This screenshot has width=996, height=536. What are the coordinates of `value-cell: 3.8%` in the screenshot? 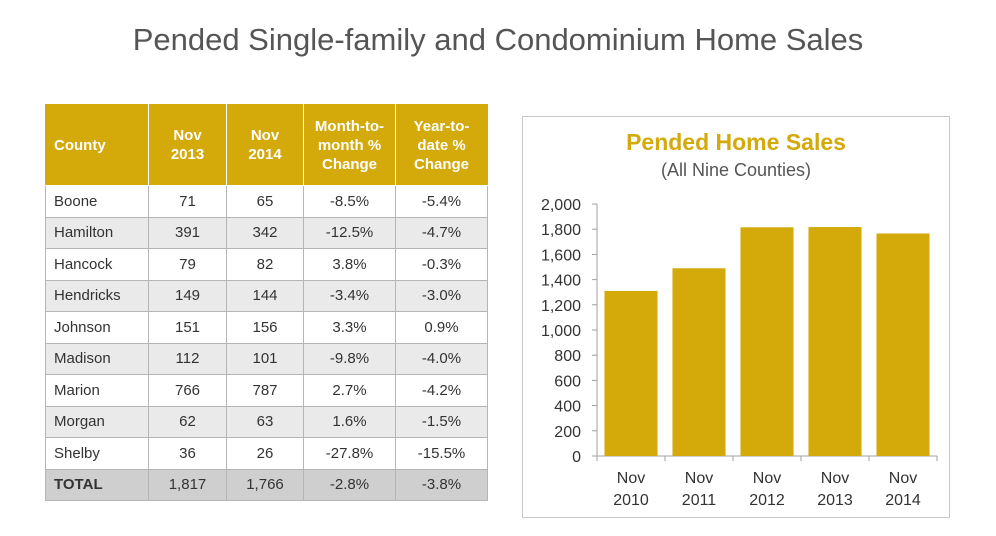 It's located at (349, 264).